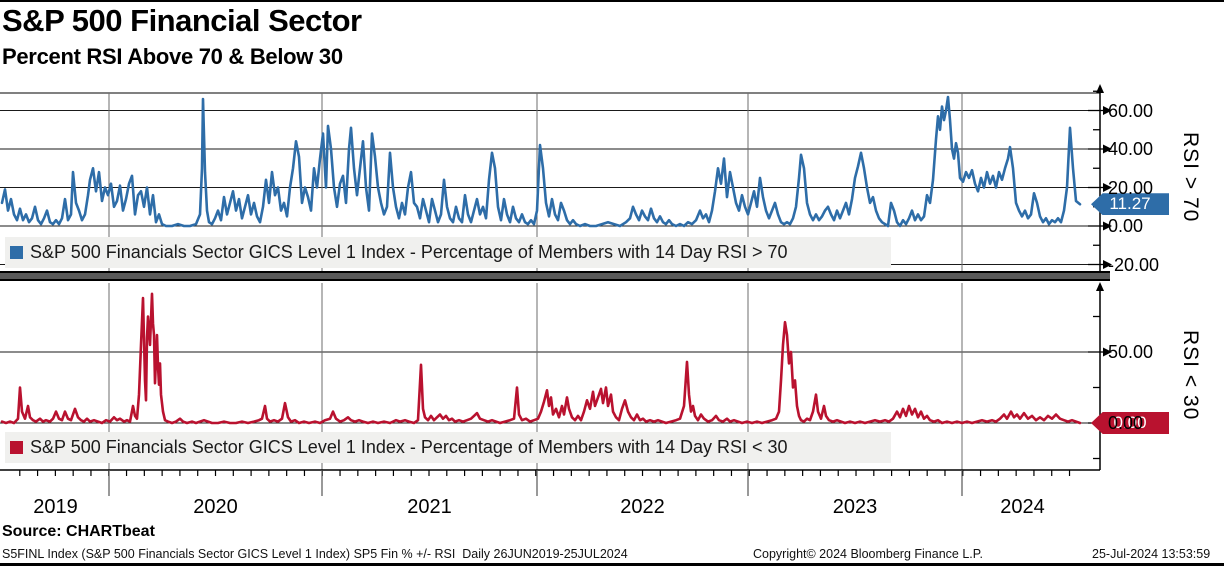 Image resolution: width=1224 pixels, height=566 pixels. I want to click on x-year-label: 2023, so click(855, 507).